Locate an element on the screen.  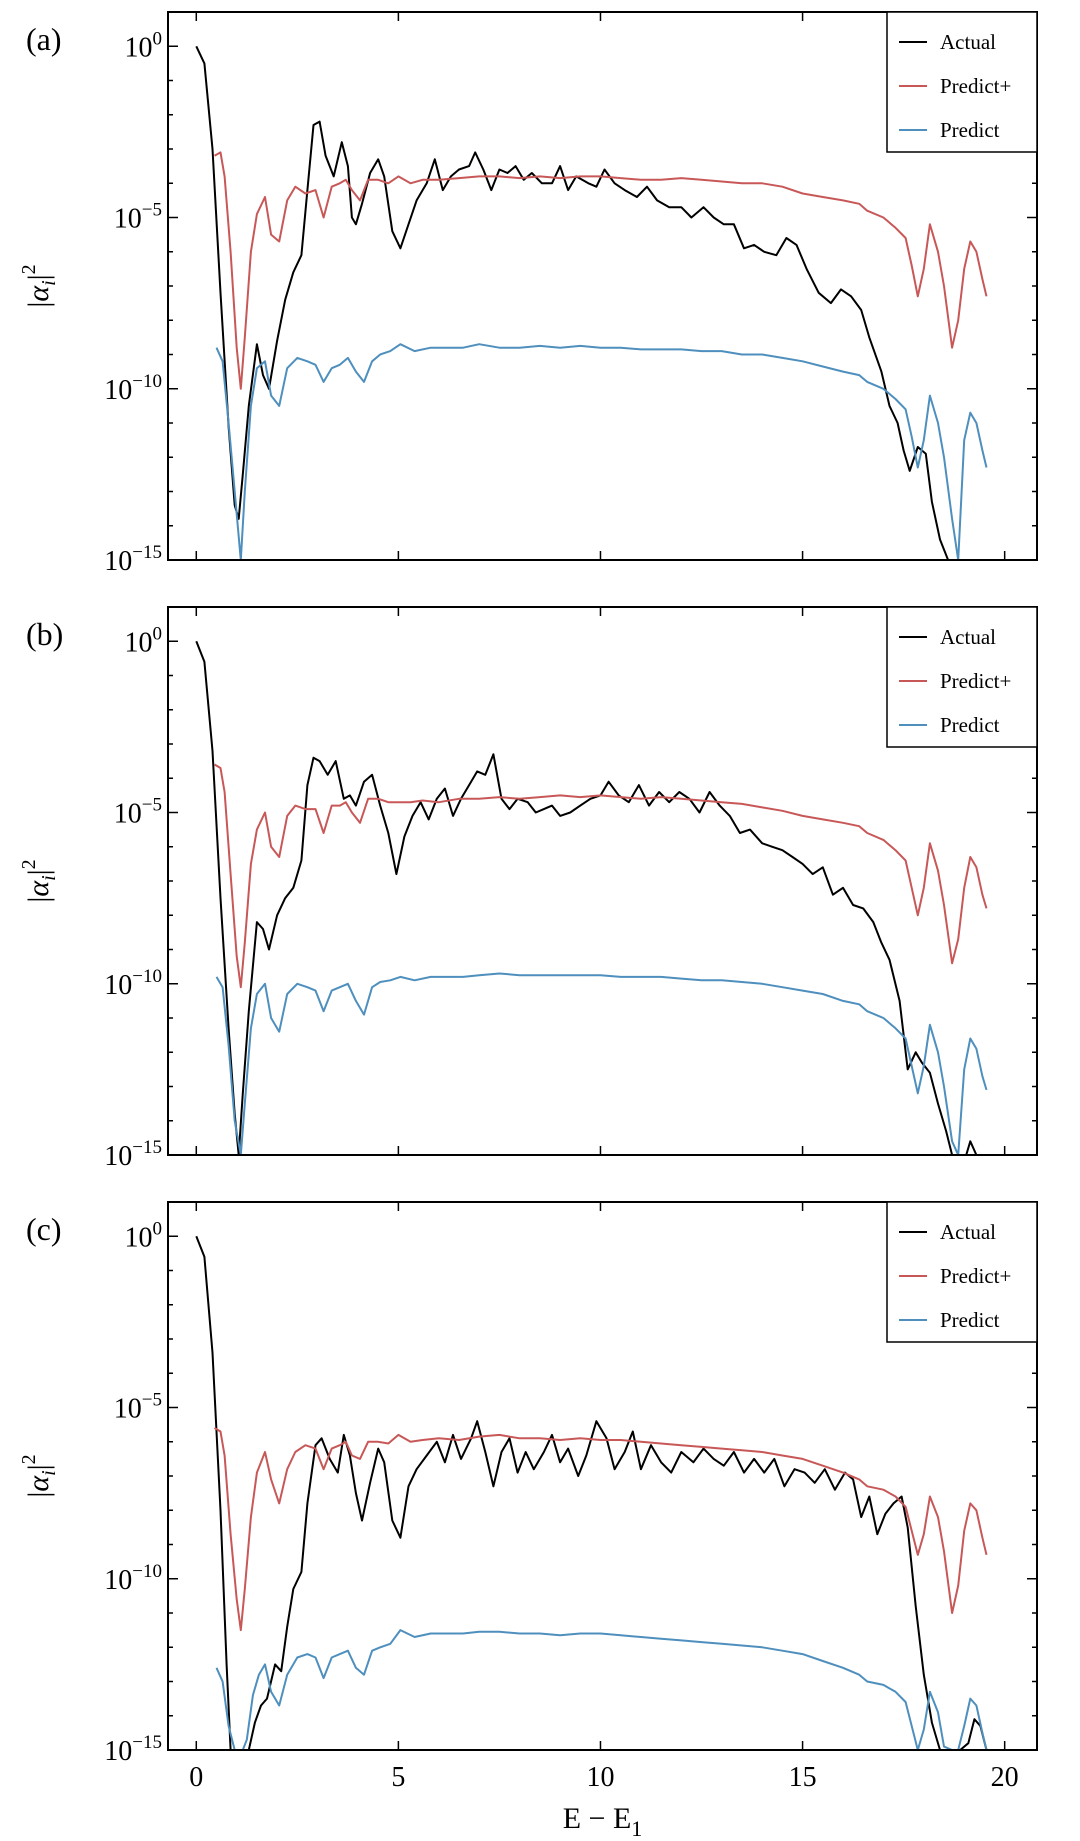
panel-label: (a) is located at coordinates (44, 39).